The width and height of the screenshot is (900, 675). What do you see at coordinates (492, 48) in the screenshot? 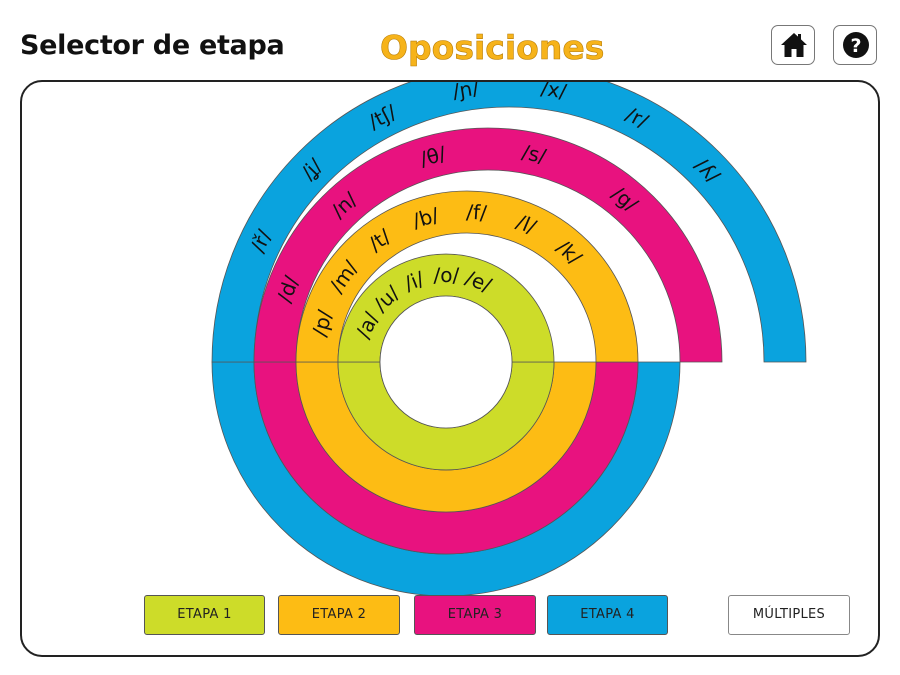
I see `brand-title: Oposiciones` at bounding box center [492, 48].